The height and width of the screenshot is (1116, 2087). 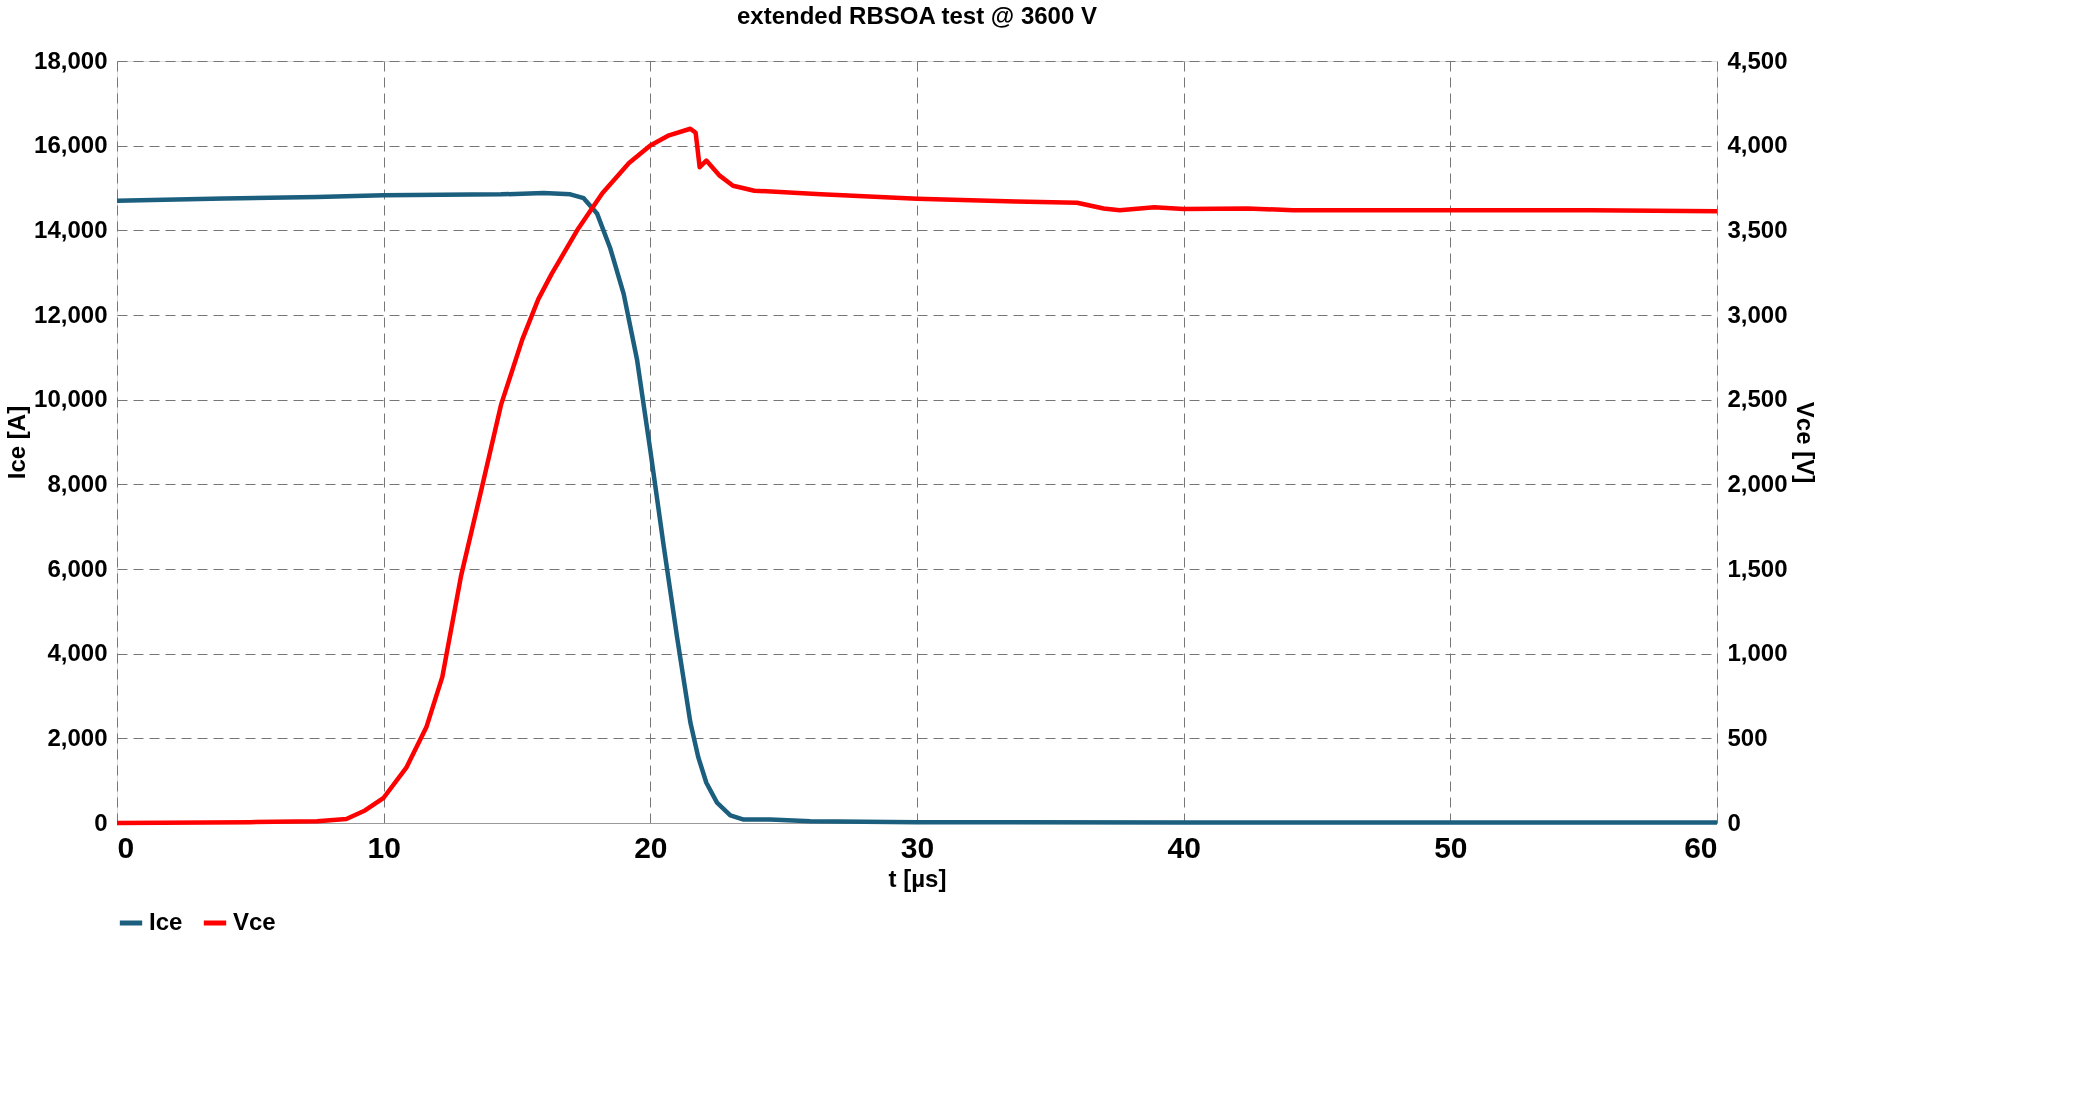 What do you see at coordinates (1805, 442) in the screenshot?
I see `y2-axis-title: Vce [V]` at bounding box center [1805, 442].